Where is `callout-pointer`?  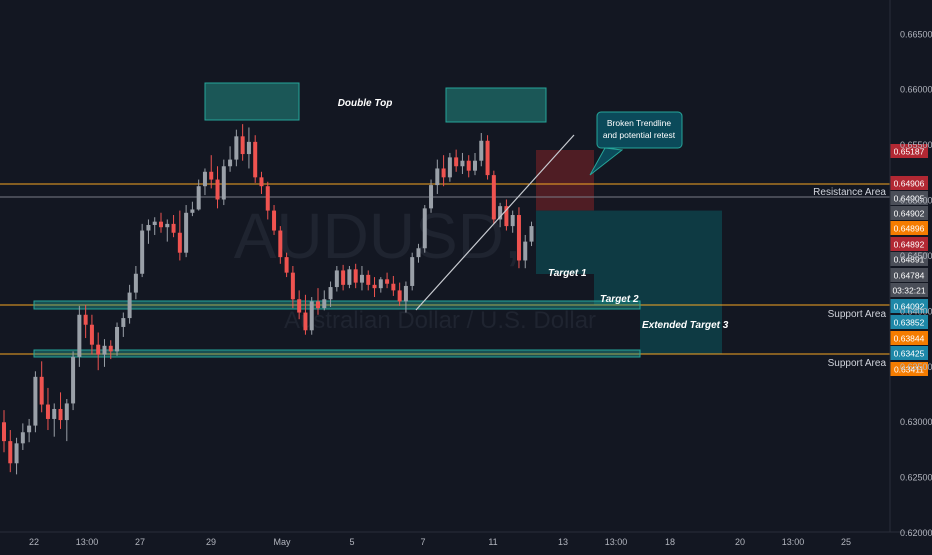 callout-pointer is located at coordinates (606, 161).